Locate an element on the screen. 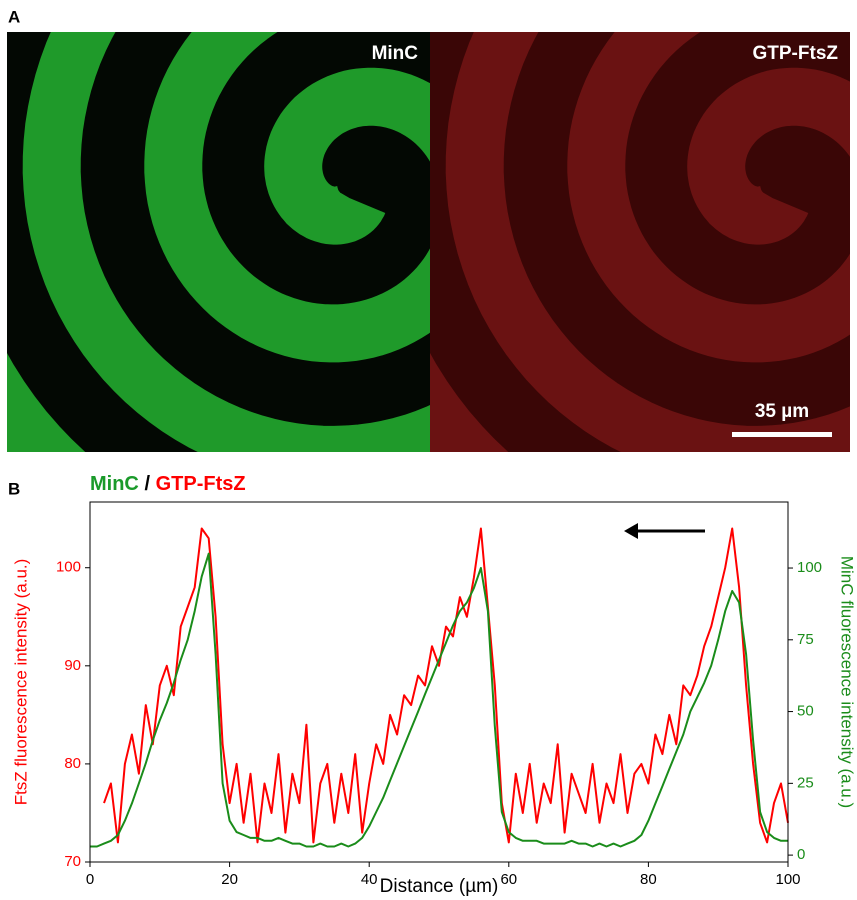 The height and width of the screenshot is (900, 857). y2-tick-label: 100 is located at coordinates (809, 567).